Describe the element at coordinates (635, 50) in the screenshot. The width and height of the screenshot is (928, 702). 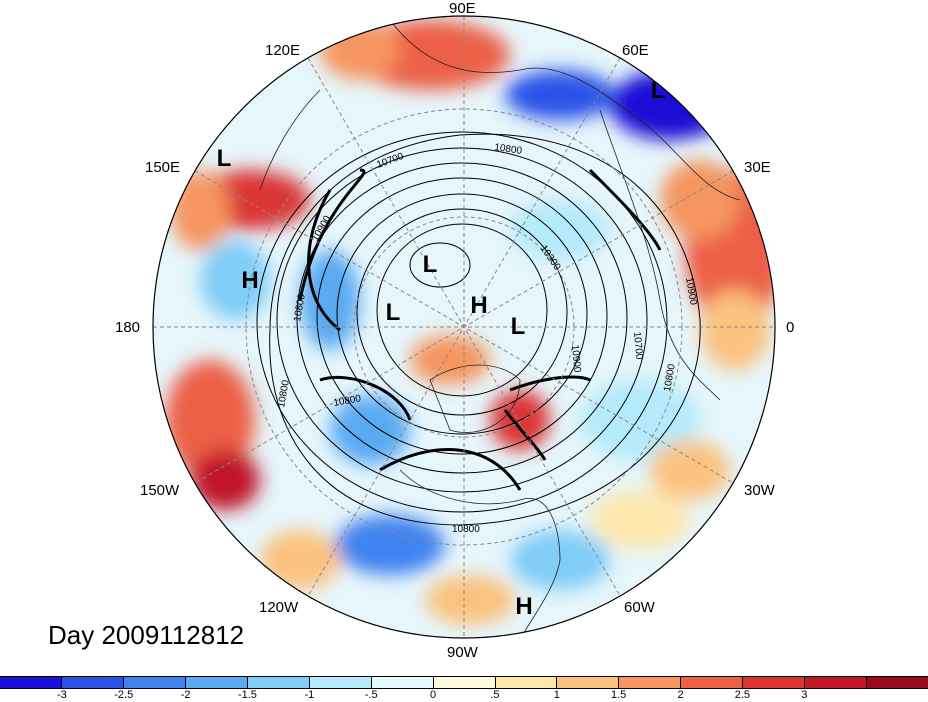
I see `longitude-label-60e: 60E` at that location.